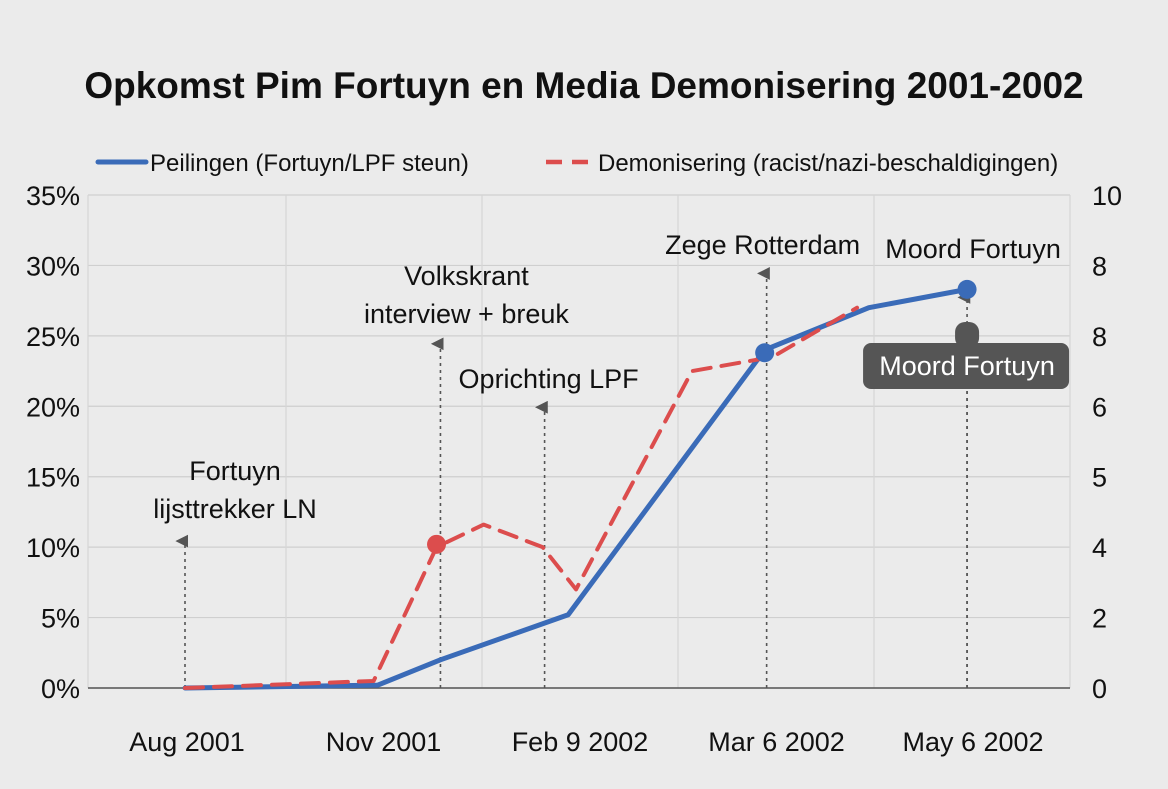 The image size is (1168, 789). I want to click on x-tick-label: Nov 2001, so click(384, 742).